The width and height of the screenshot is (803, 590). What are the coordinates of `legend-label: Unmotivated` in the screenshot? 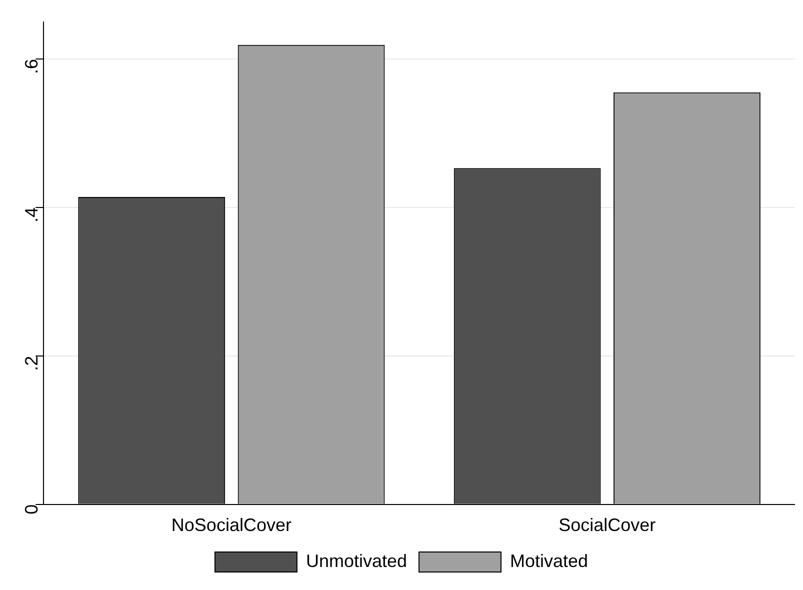 It's located at (357, 560).